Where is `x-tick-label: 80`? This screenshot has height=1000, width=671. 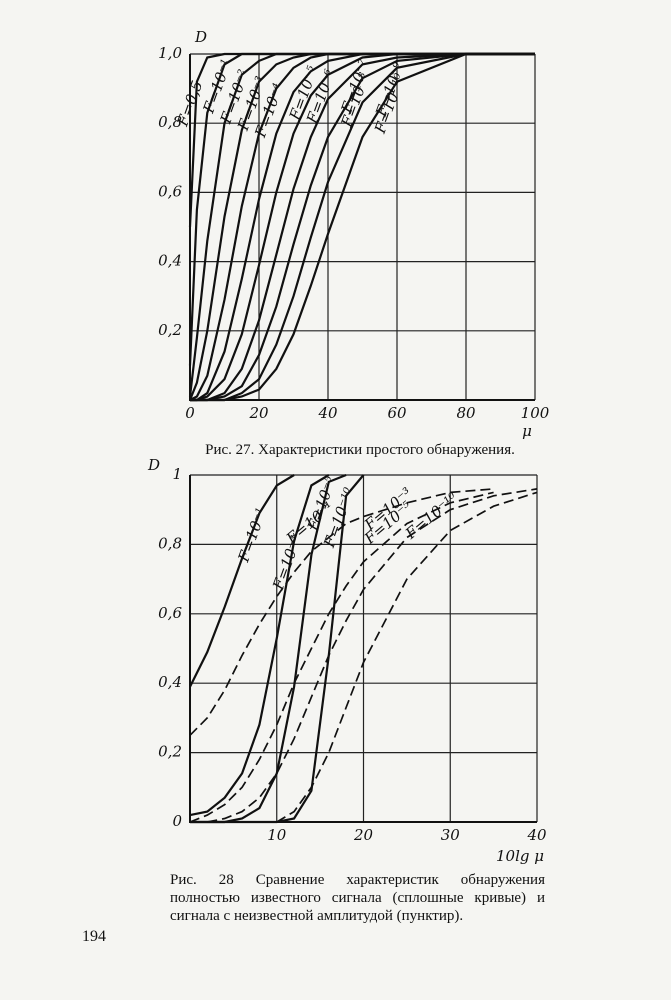
x-tick-label: 80 is located at coordinates (466, 413).